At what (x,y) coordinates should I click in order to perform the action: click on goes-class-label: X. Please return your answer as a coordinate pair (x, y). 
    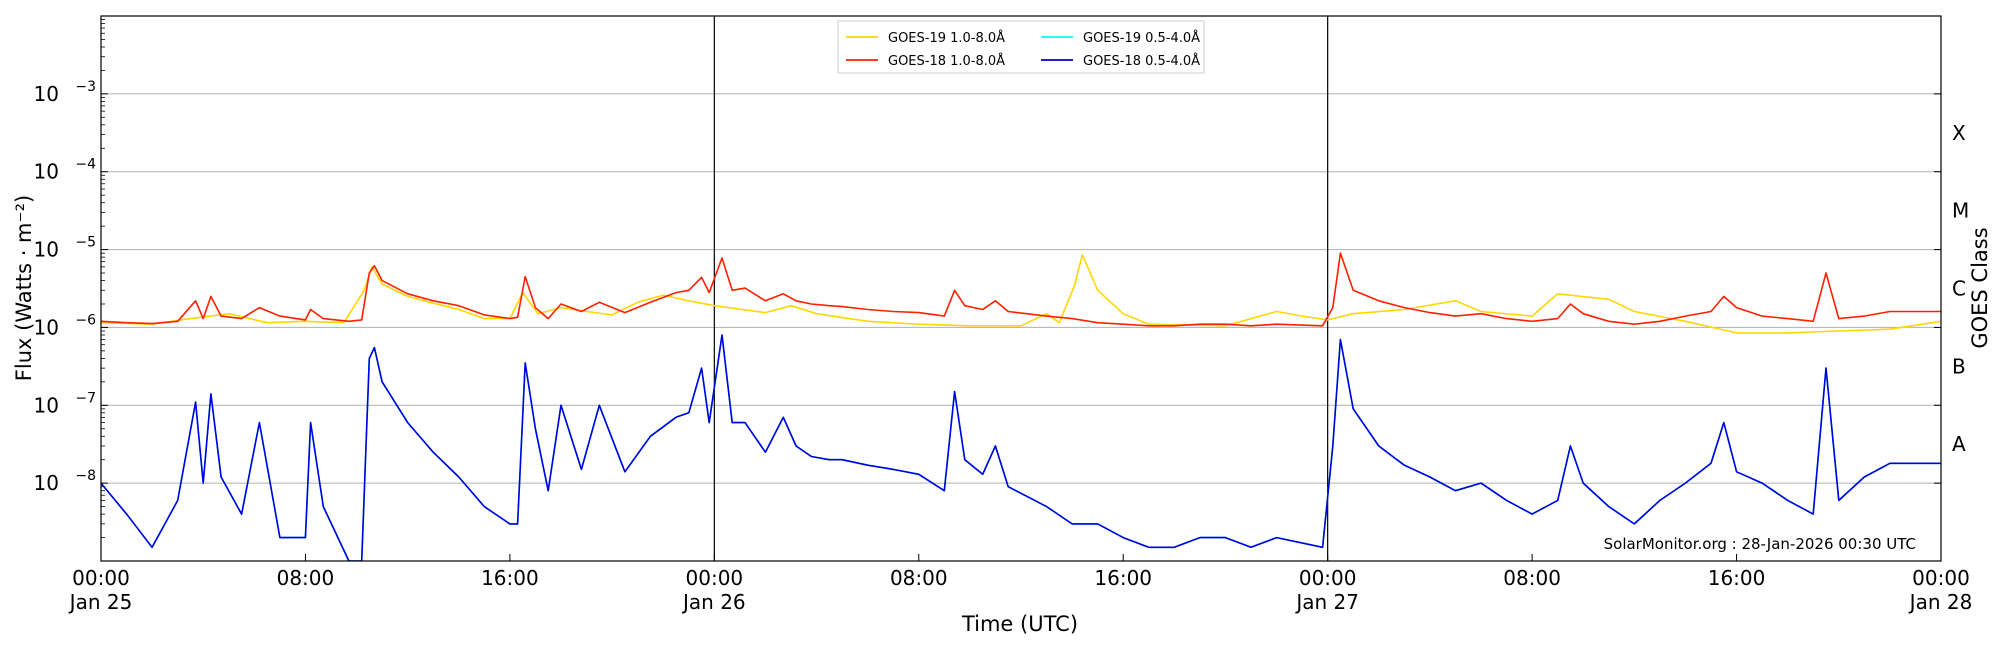
    Looking at the image, I should click on (1959, 133).